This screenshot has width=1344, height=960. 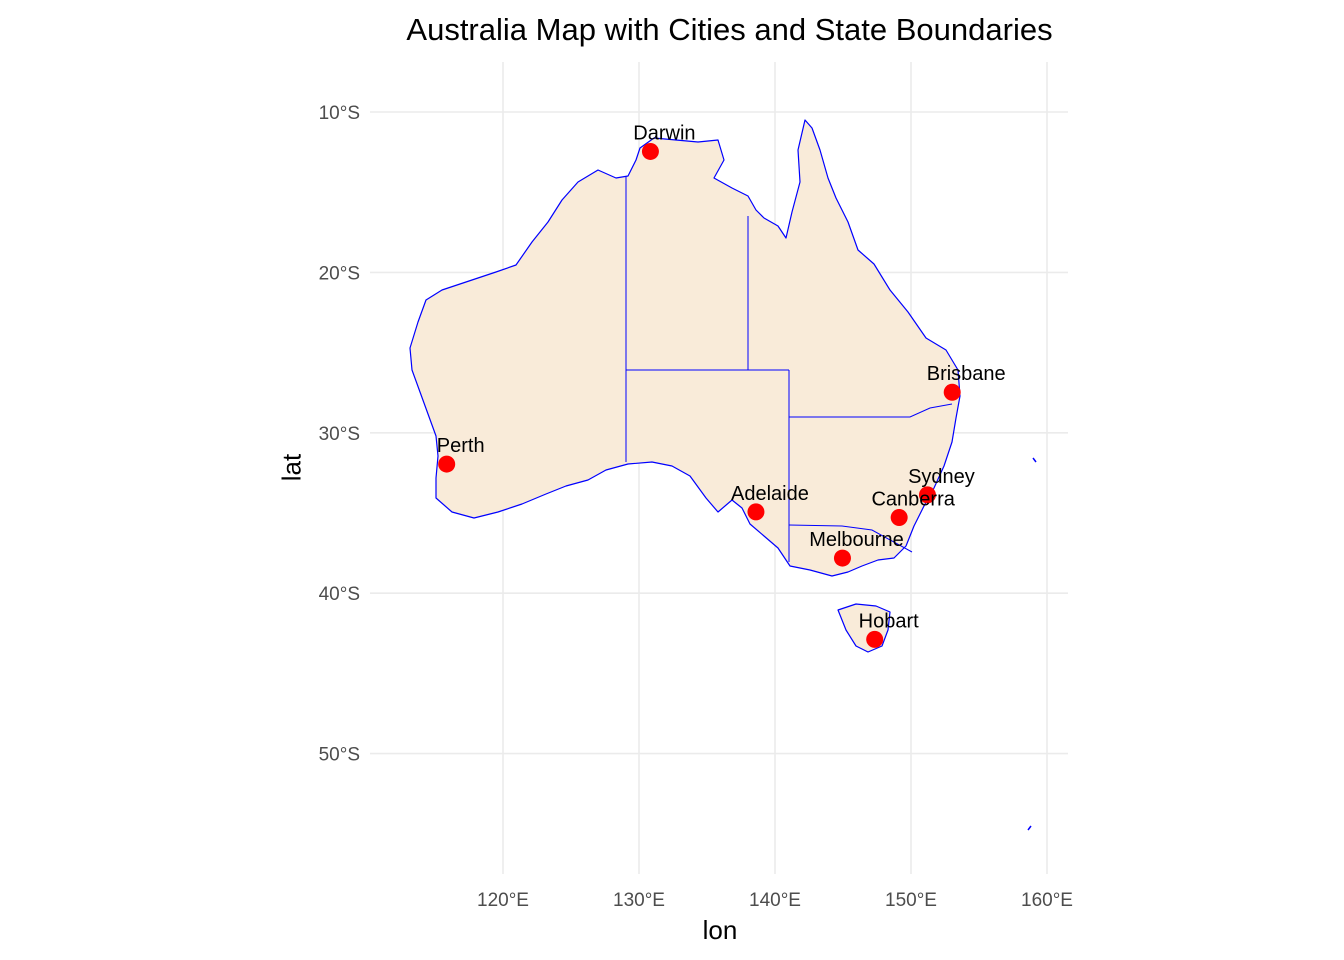 What do you see at coordinates (871, 410) in the screenshot?
I see `qld-nsw-border` at bounding box center [871, 410].